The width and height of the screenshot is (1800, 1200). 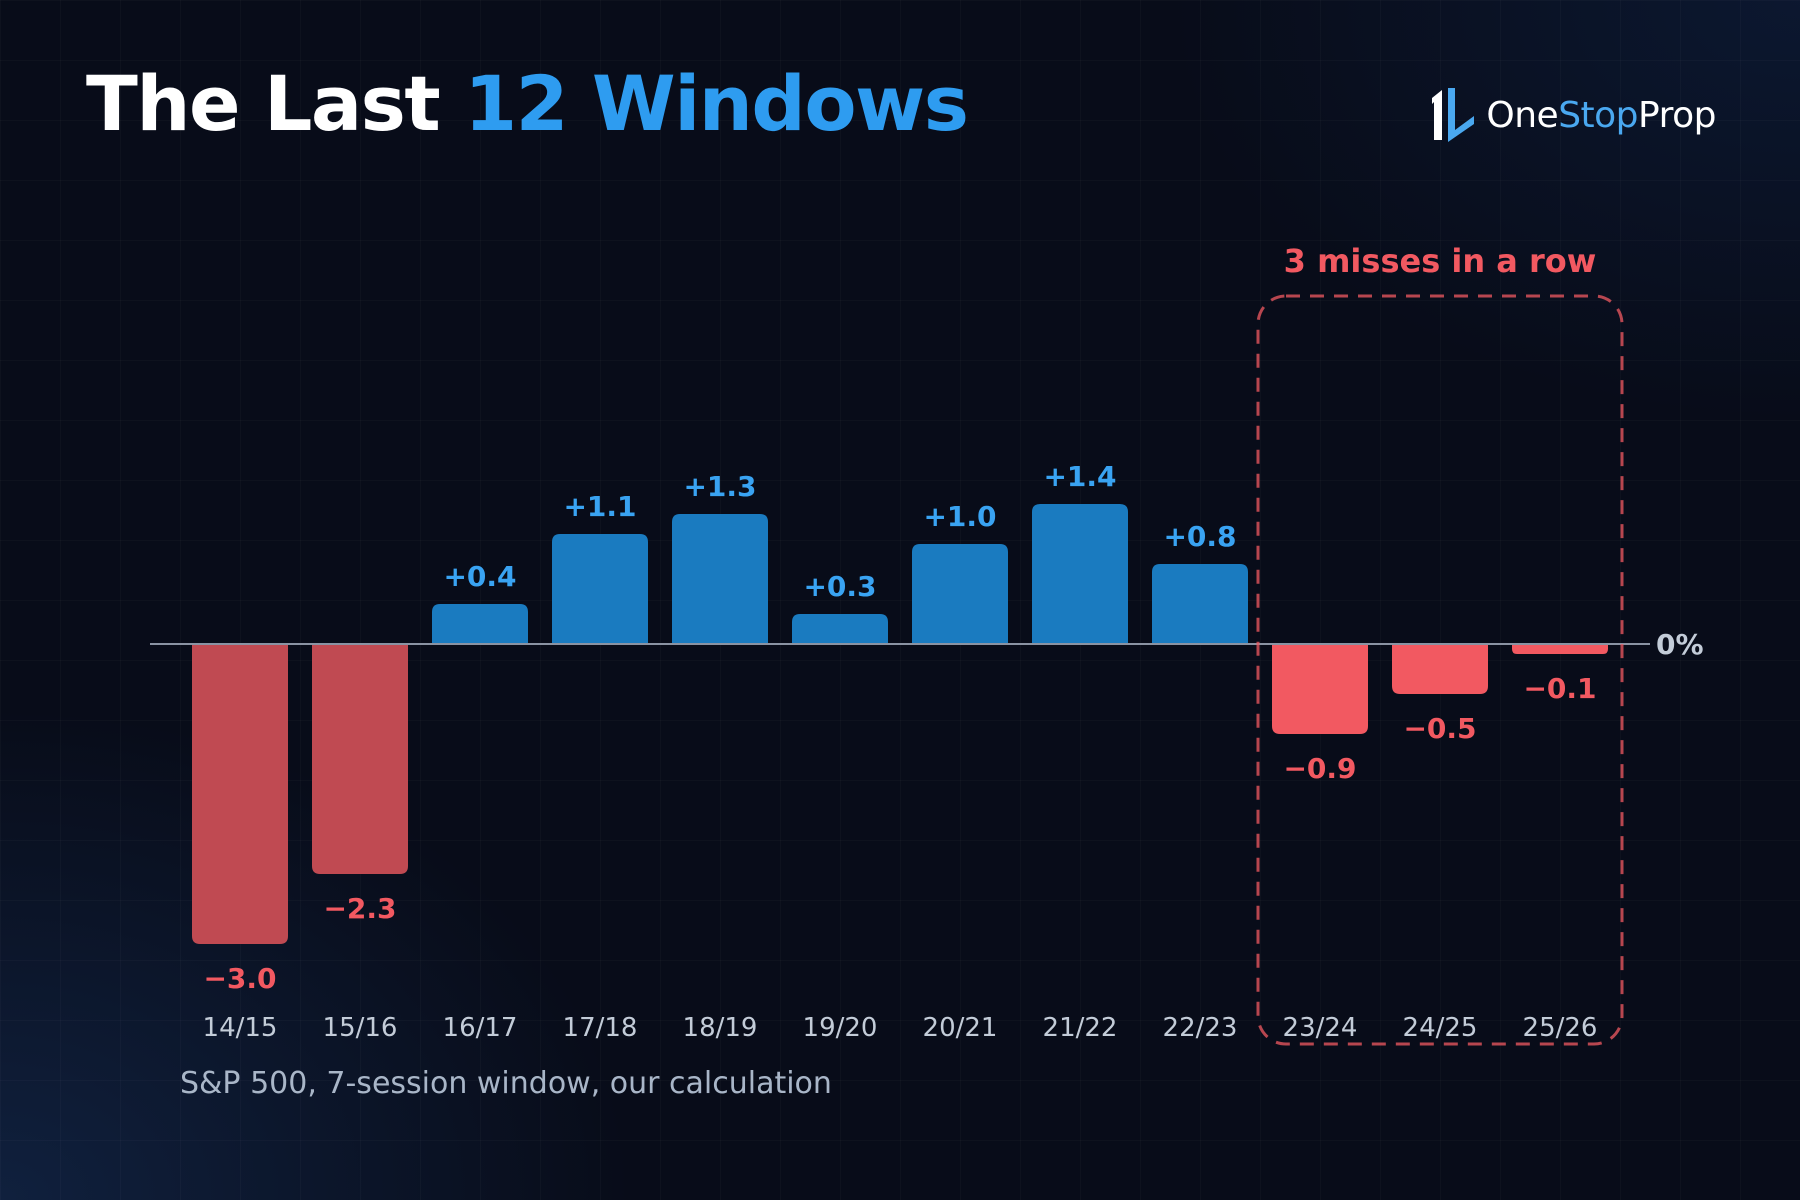 What do you see at coordinates (480, 1028) in the screenshot?
I see `x-tick-label-16/17: 16/17` at bounding box center [480, 1028].